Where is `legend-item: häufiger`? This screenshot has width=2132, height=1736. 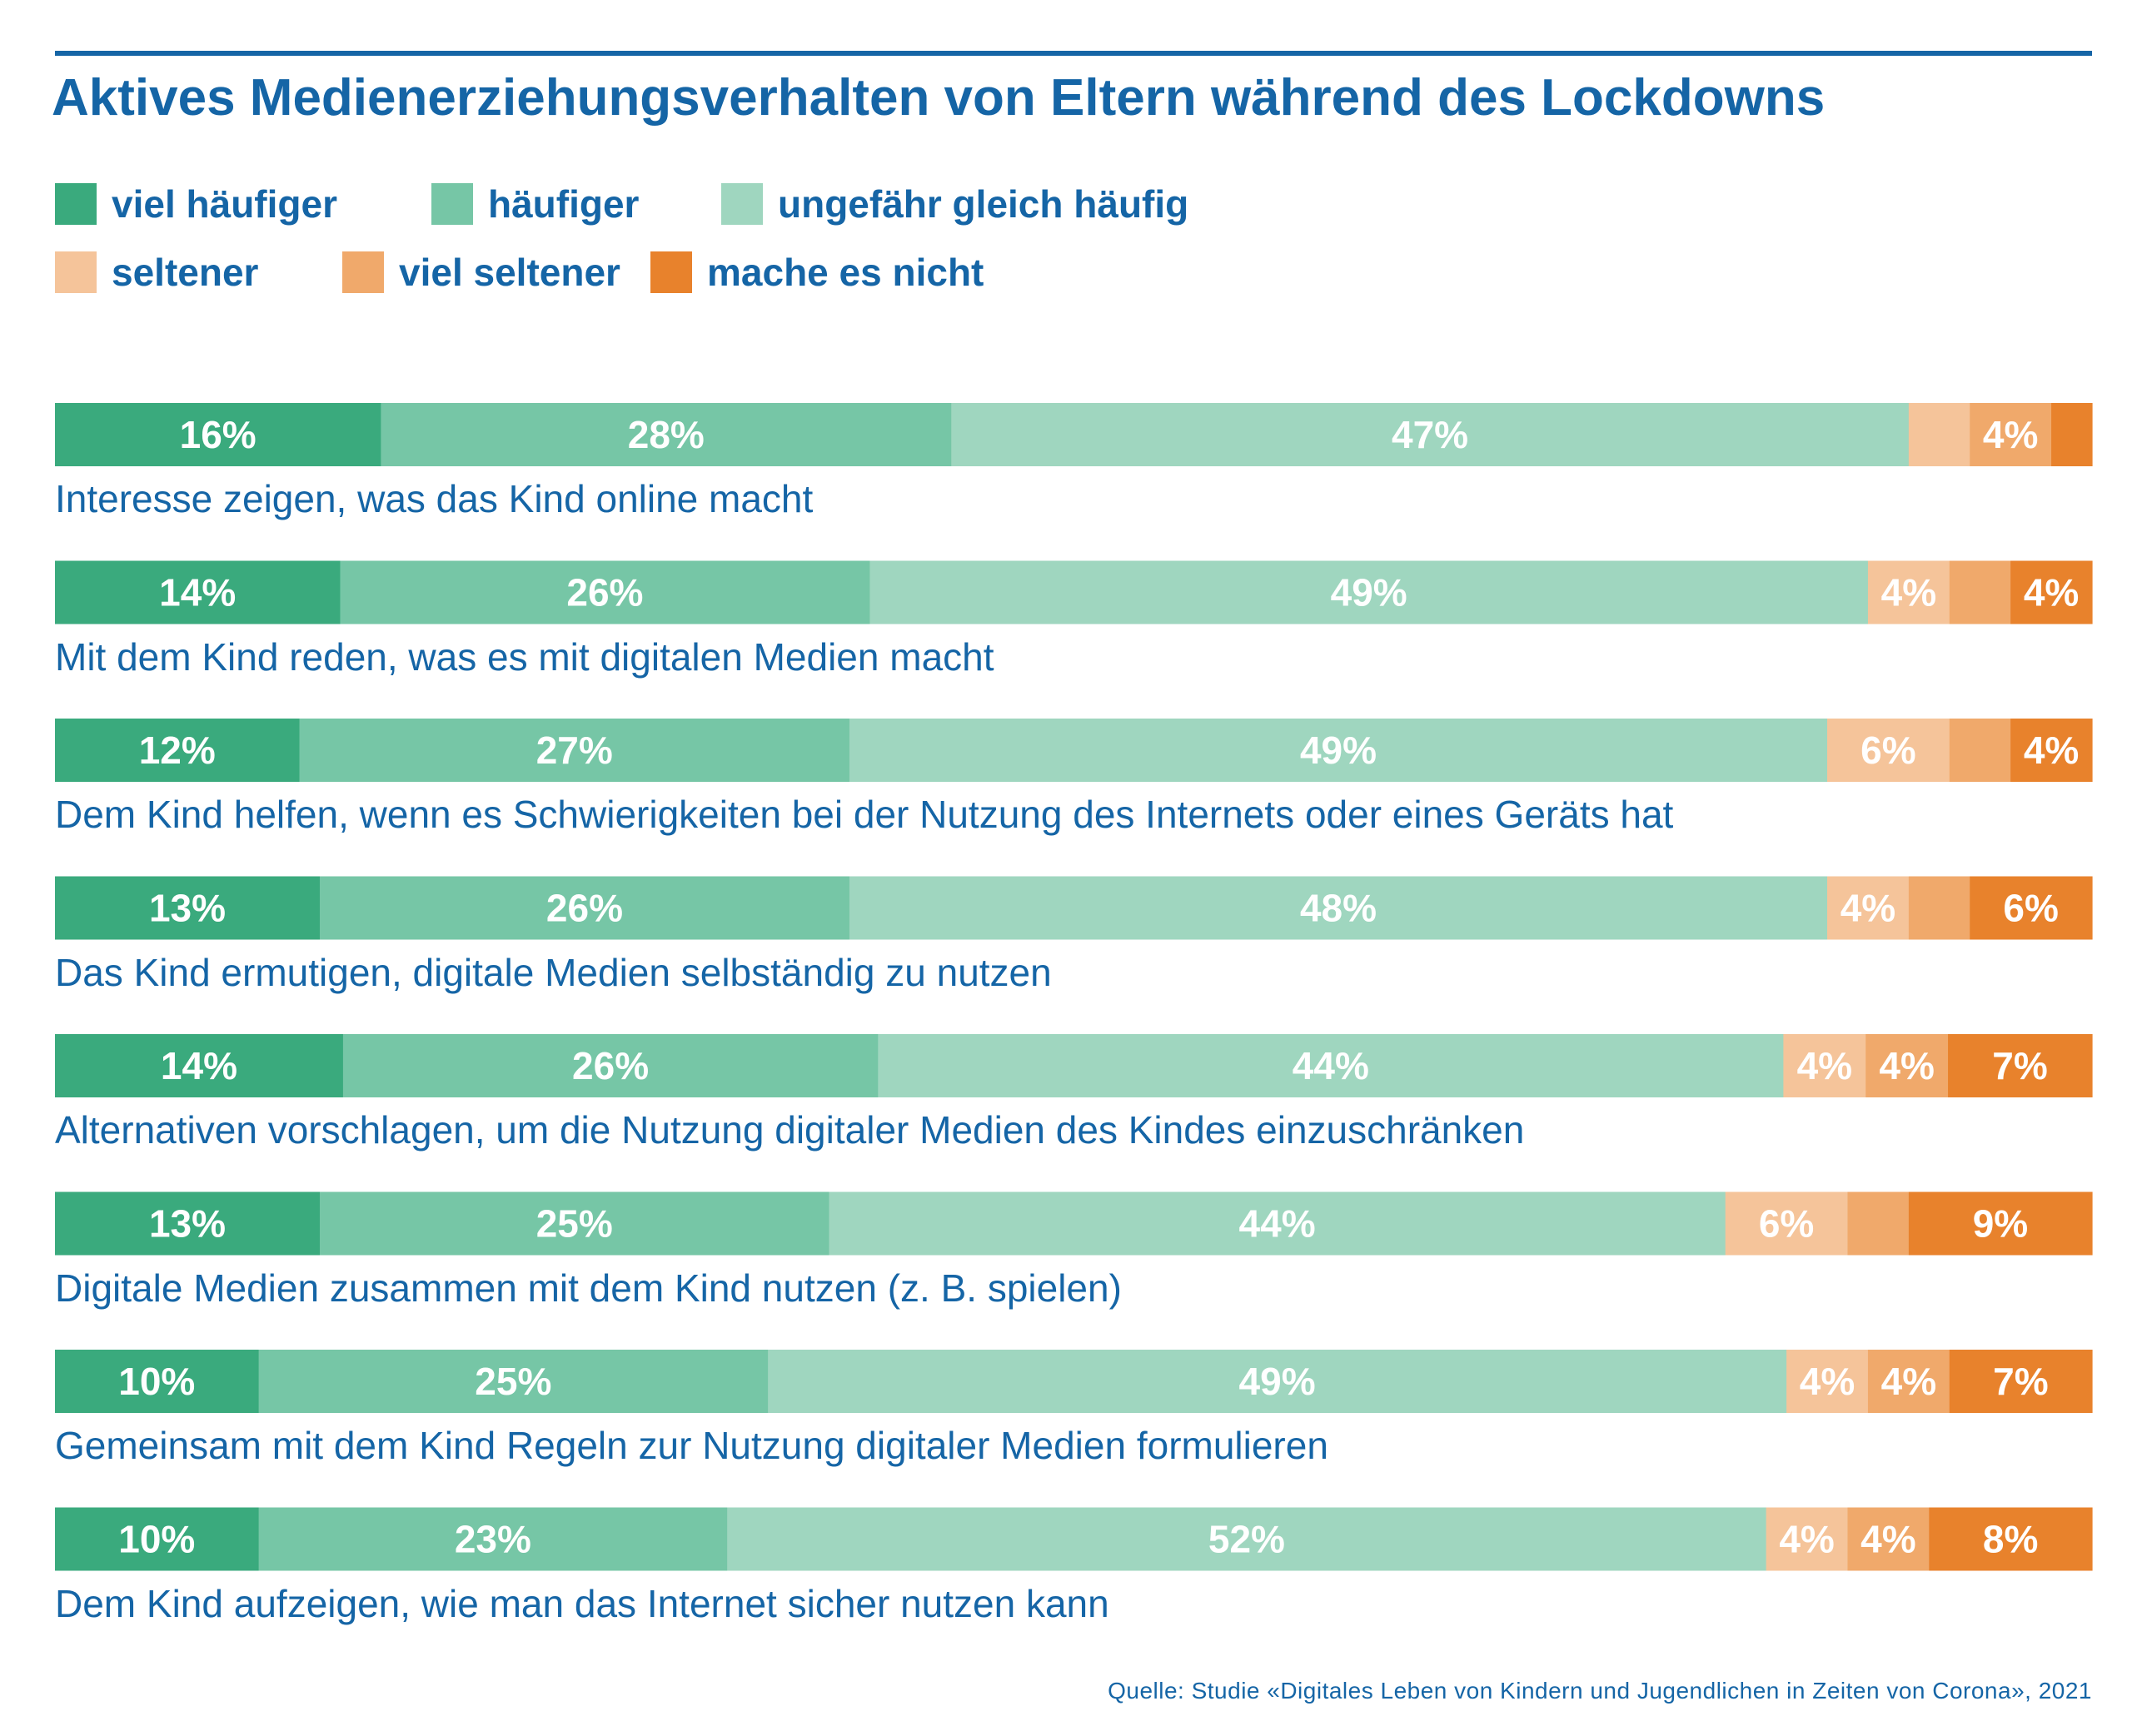
legend-item: häufiger is located at coordinates (535, 204).